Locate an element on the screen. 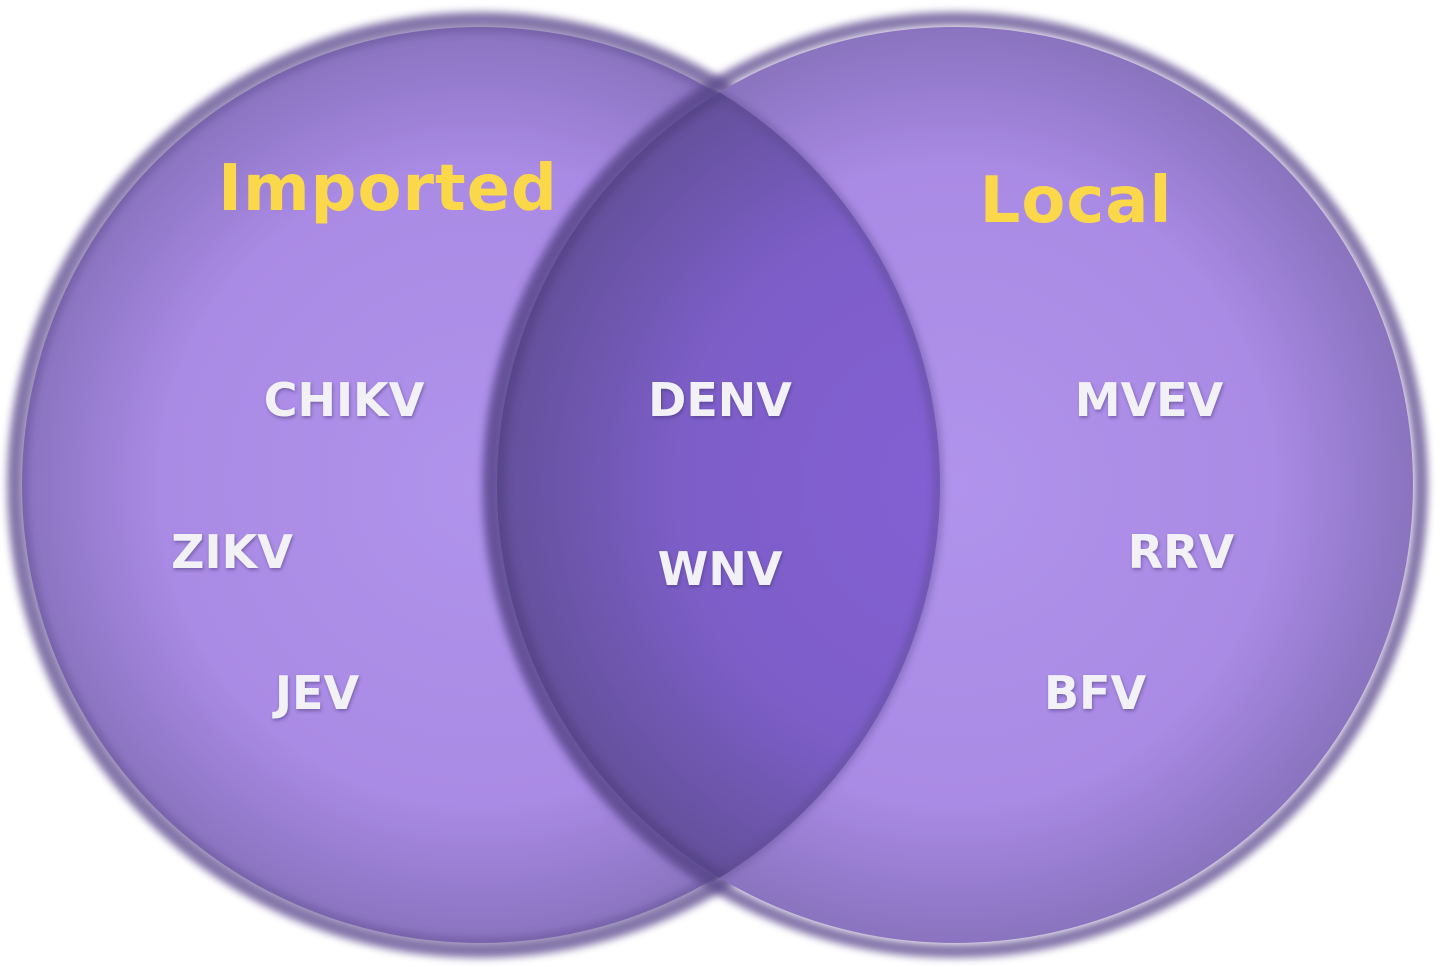 Image resolution: width=1445 pixels, height=967 pixels. item-label: RRV is located at coordinates (1181, 552).